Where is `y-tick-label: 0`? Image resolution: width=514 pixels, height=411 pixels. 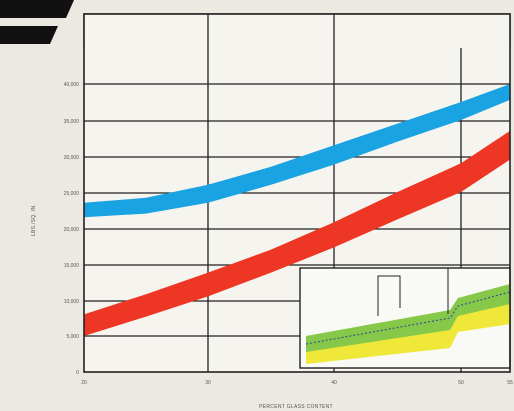 y-tick-label: 0 is located at coordinates (77, 373).